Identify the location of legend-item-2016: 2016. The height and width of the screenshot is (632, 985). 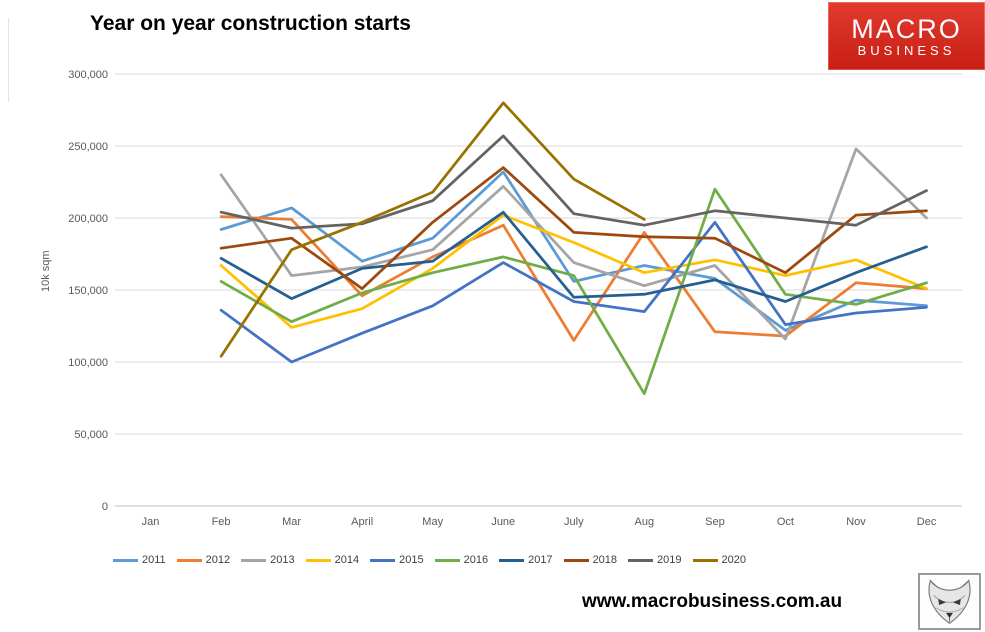
(461, 560).